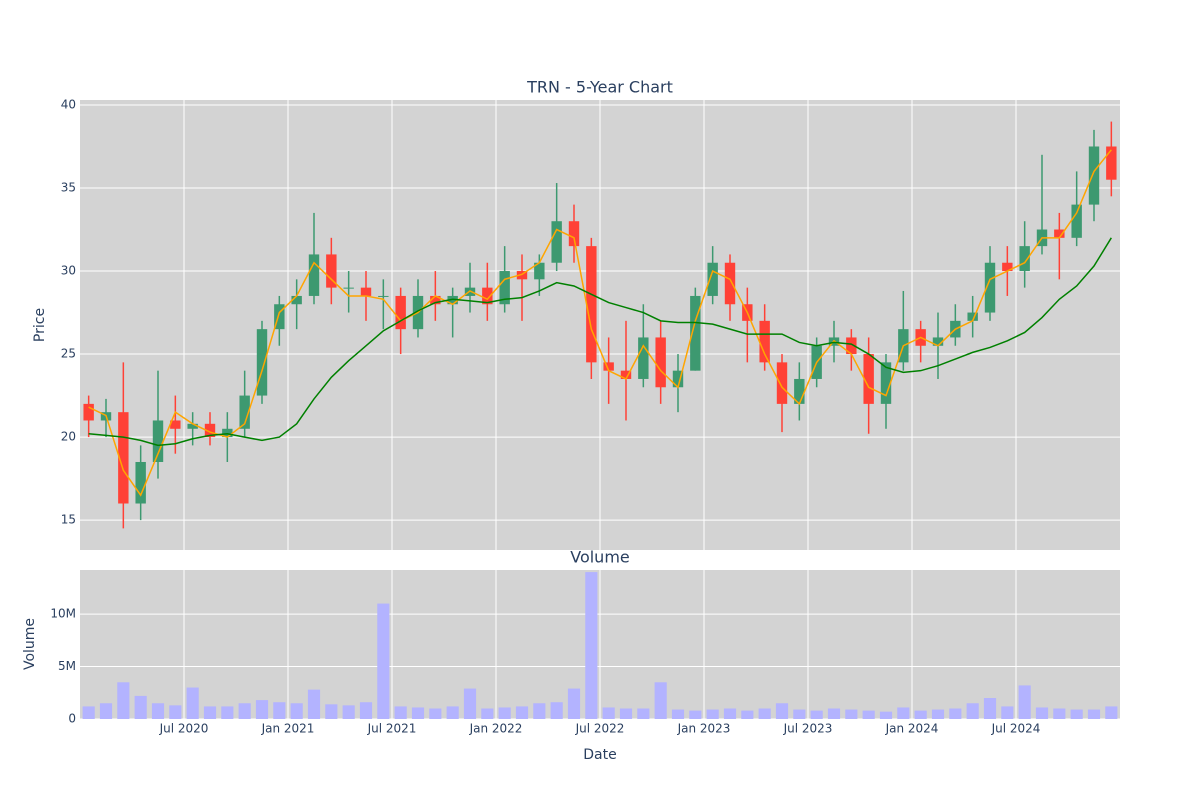 The height and width of the screenshot is (800, 1200). Describe the element at coordinates (30, 644) in the screenshot. I see `volume-axis-title: Volume` at that location.